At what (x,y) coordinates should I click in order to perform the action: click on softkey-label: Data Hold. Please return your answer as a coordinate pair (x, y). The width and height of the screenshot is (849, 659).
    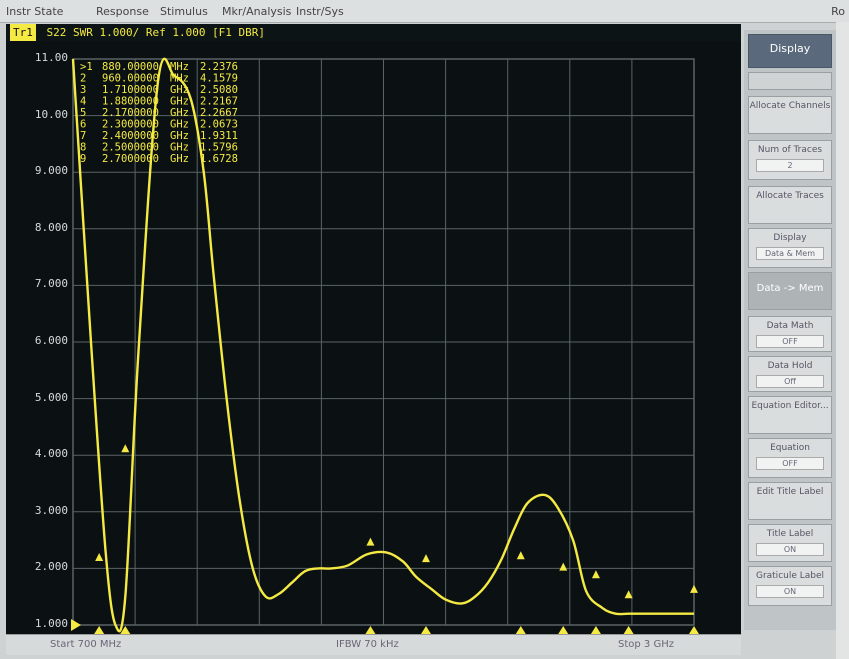
    Looking at the image, I should click on (790, 366).